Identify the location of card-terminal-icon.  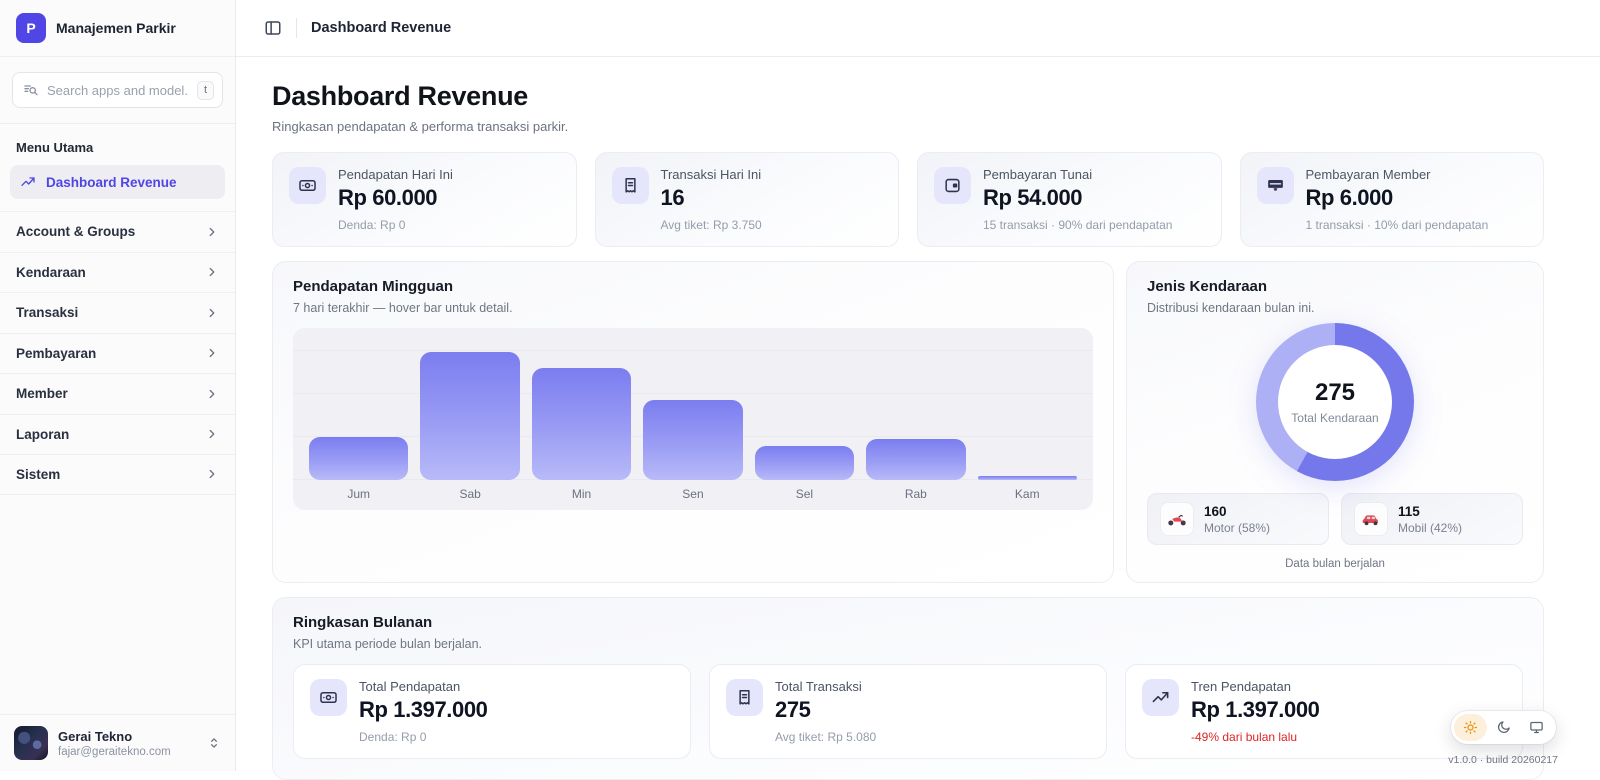
(1275, 185).